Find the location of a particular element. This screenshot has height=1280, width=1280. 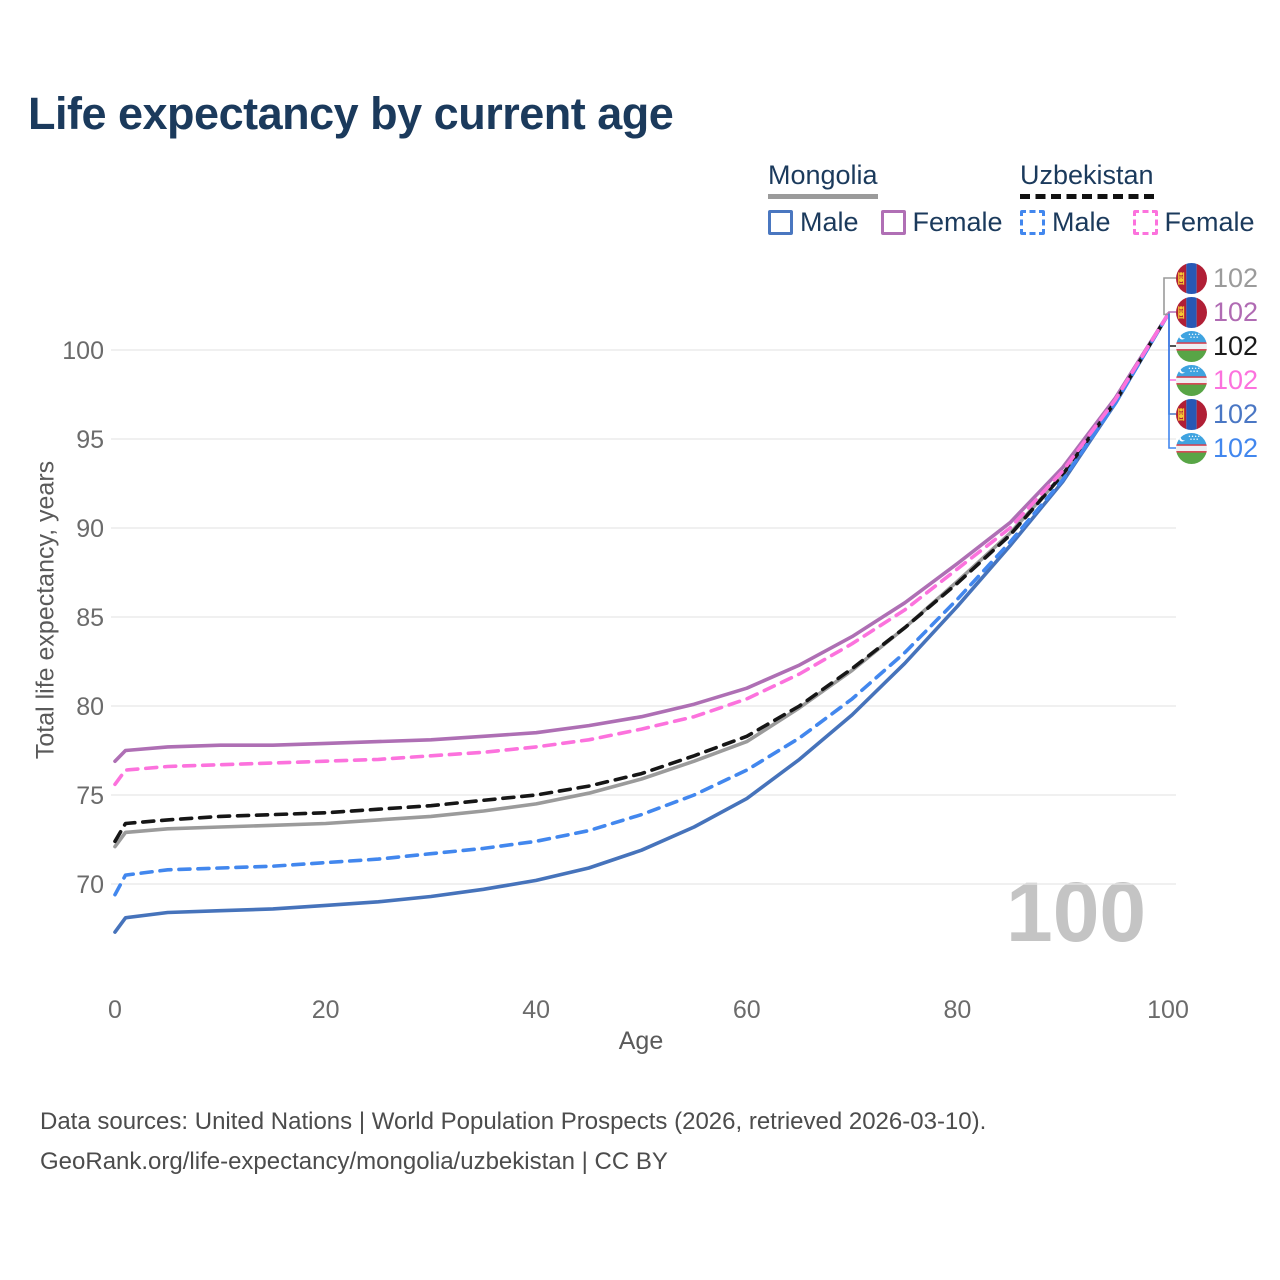

end-label-uzbekistan-both-sexes: 102 is located at coordinates (1217, 346).